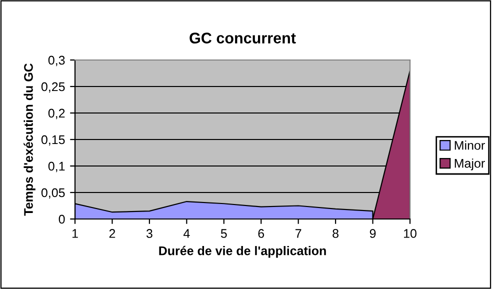 The image size is (492, 289). What do you see at coordinates (223, 233) in the screenshot?
I see `x-tick-label: 5` at bounding box center [223, 233].